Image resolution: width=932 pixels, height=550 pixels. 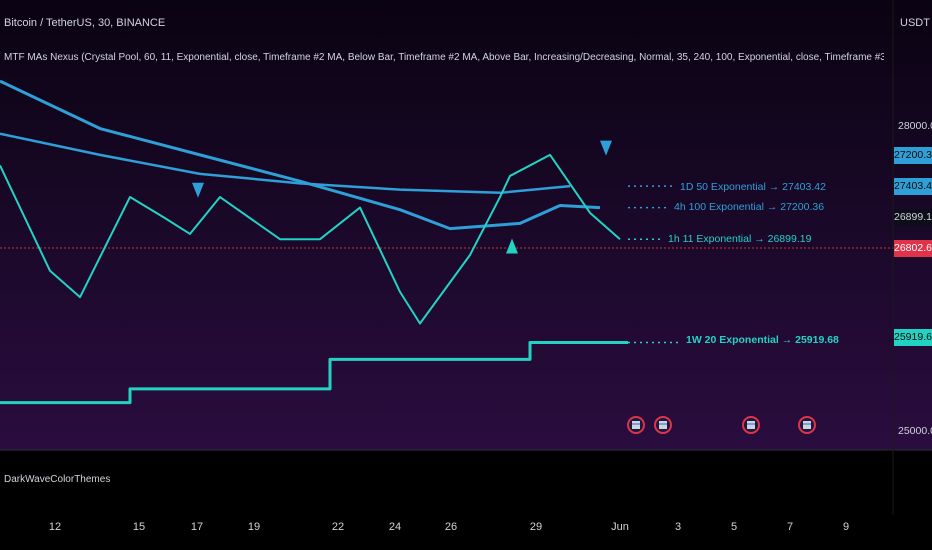 I want to click on marker-layer, so click(x=402, y=197).